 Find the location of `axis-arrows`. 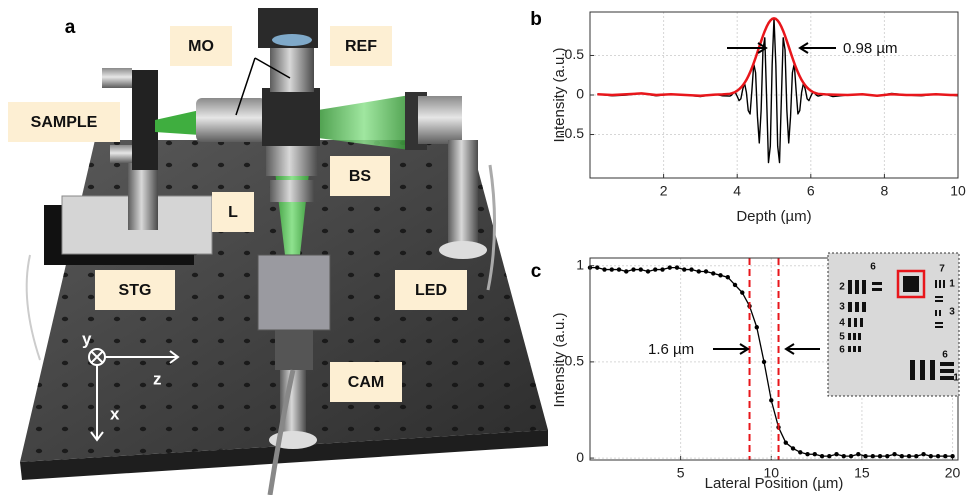

axis-arrows is located at coordinates (135, 396).